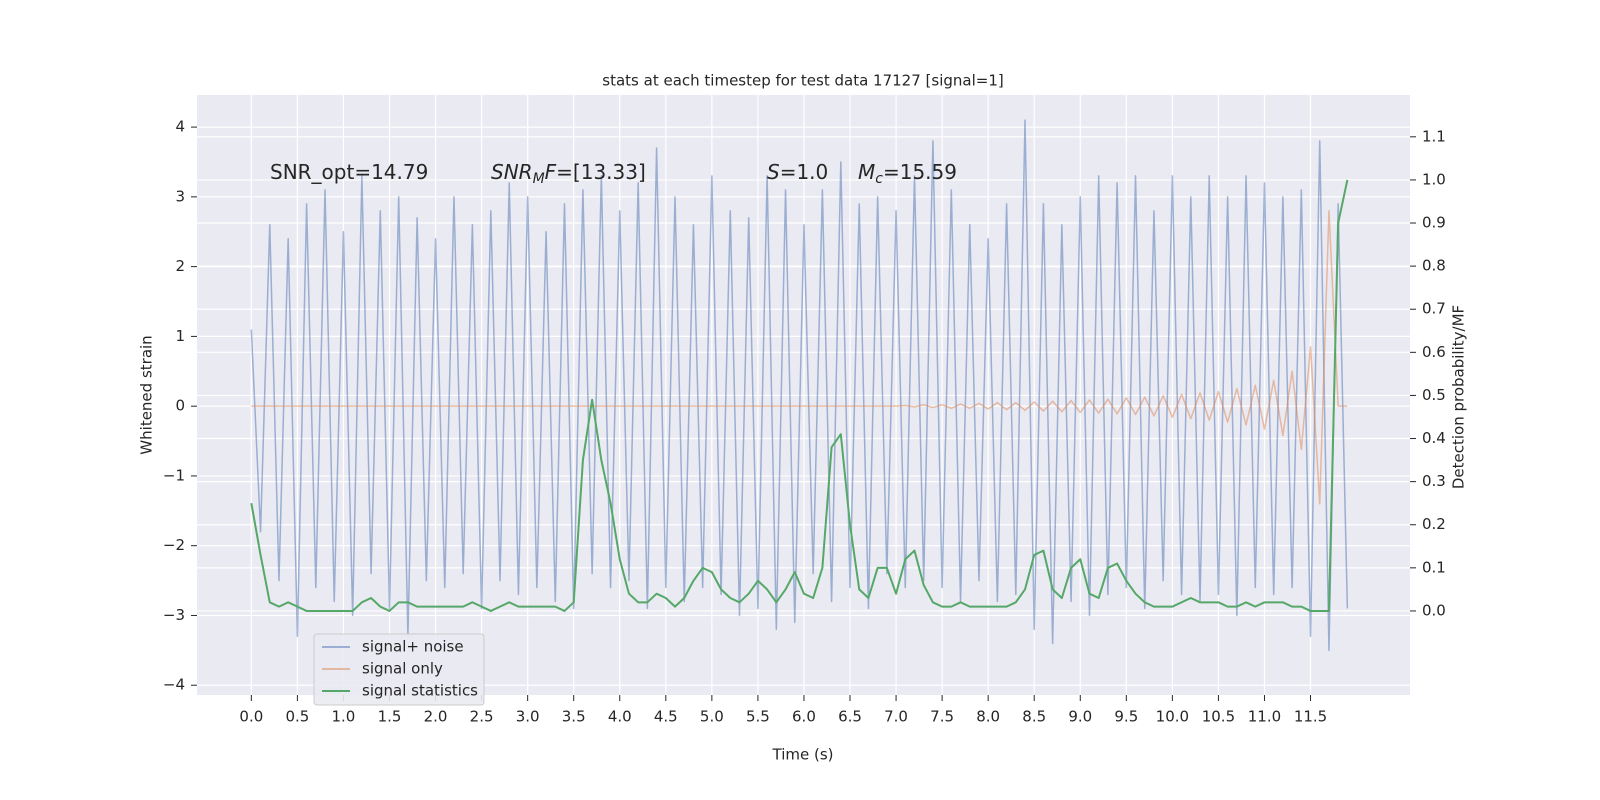 This screenshot has width=1600, height=800. What do you see at coordinates (512, 172) in the screenshot?
I see `annotation-part: SNR` at bounding box center [512, 172].